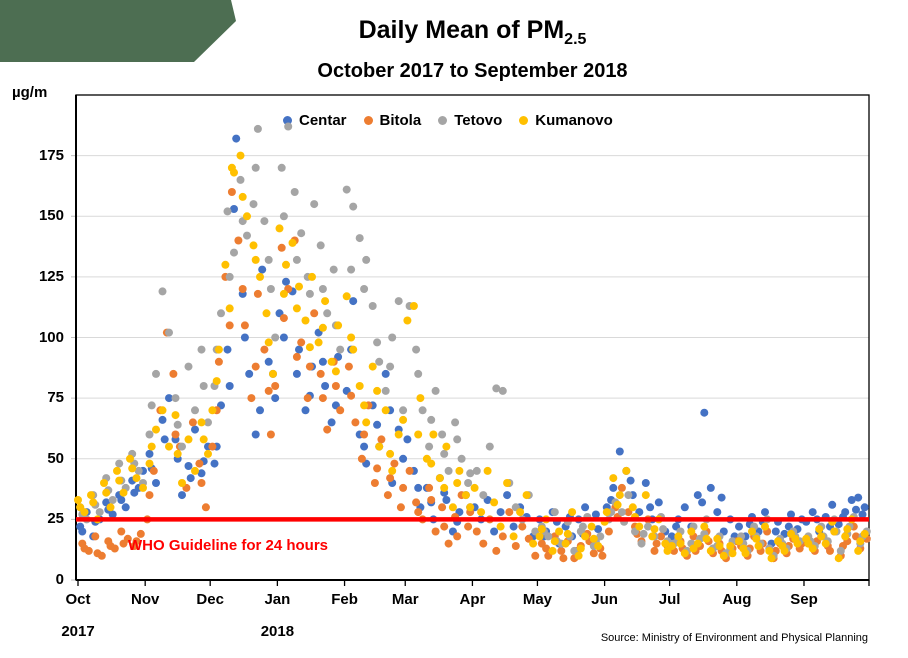 This screenshot has width=908, height=658. What do you see at coordinates (287, 120) in the screenshot?
I see `centar-marker-icon` at bounding box center [287, 120].